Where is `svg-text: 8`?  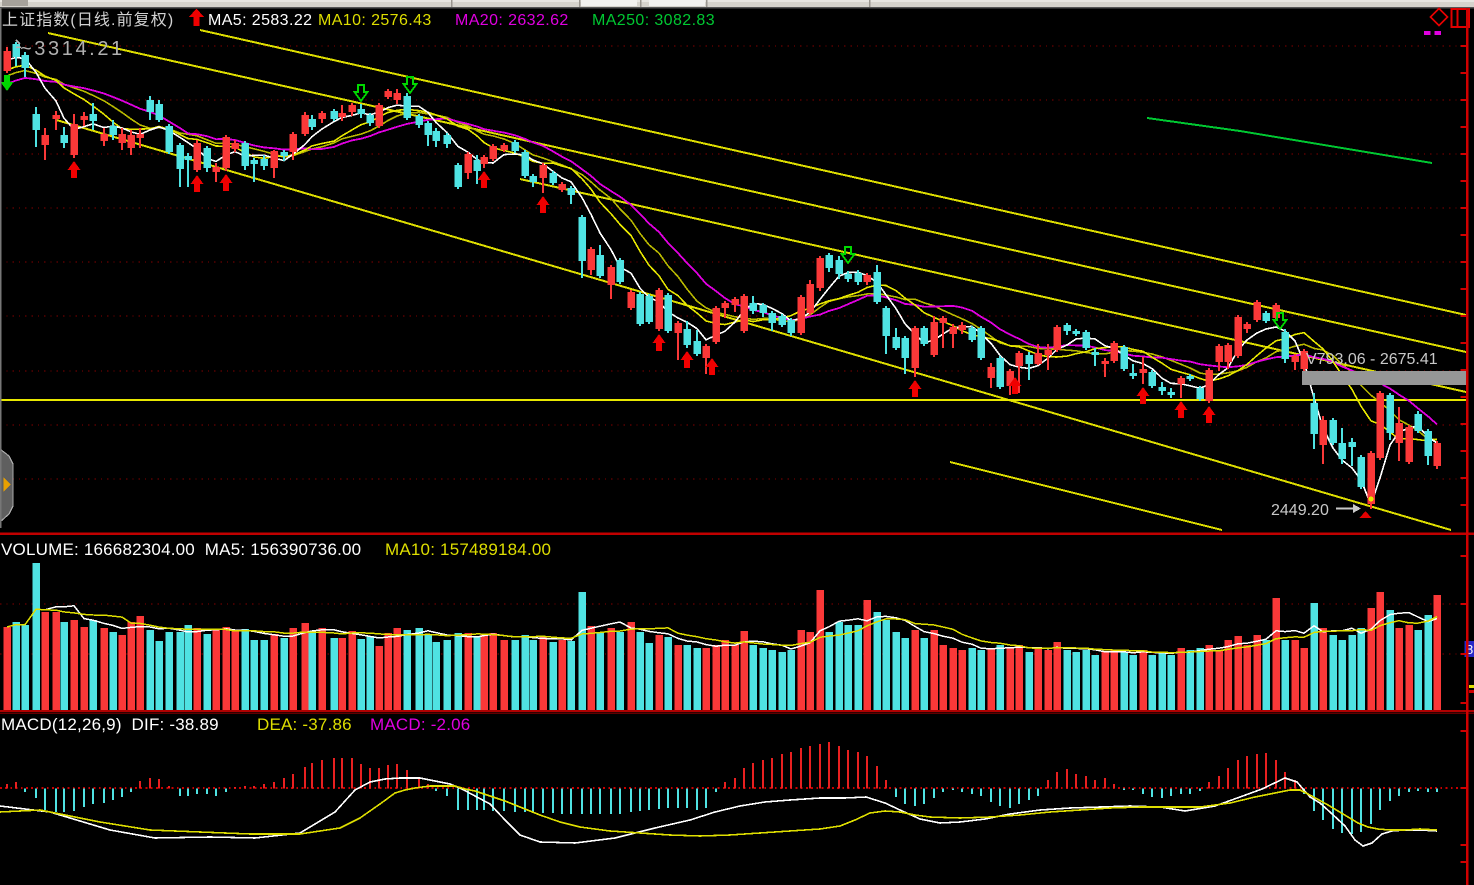 svg-text: 8 is located at coordinates (1469, 649).